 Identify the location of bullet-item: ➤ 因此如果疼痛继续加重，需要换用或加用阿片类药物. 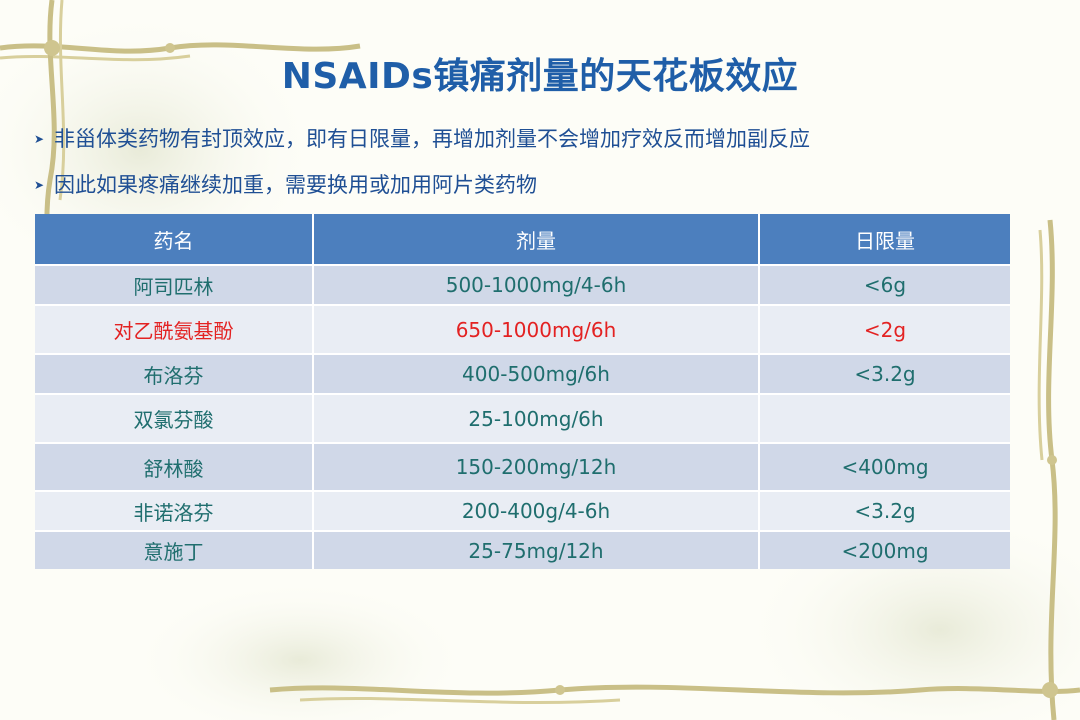
(532, 193).